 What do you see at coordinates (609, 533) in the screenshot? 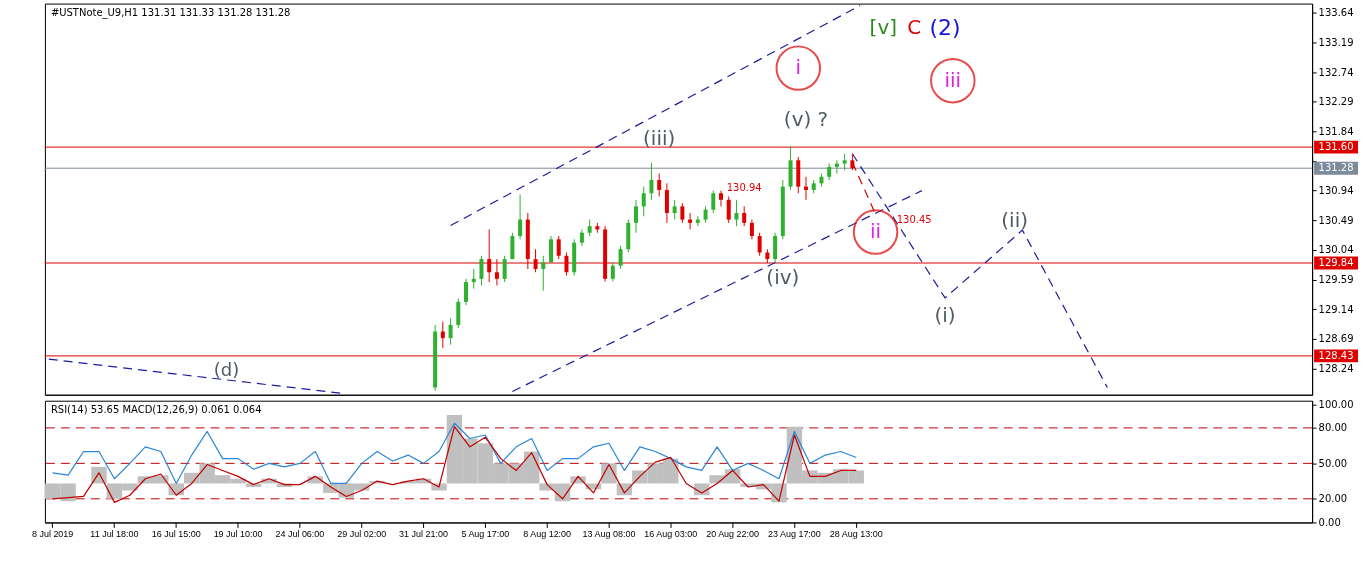
I see `x-tick-label: 13 Aug 08:00` at bounding box center [609, 533].